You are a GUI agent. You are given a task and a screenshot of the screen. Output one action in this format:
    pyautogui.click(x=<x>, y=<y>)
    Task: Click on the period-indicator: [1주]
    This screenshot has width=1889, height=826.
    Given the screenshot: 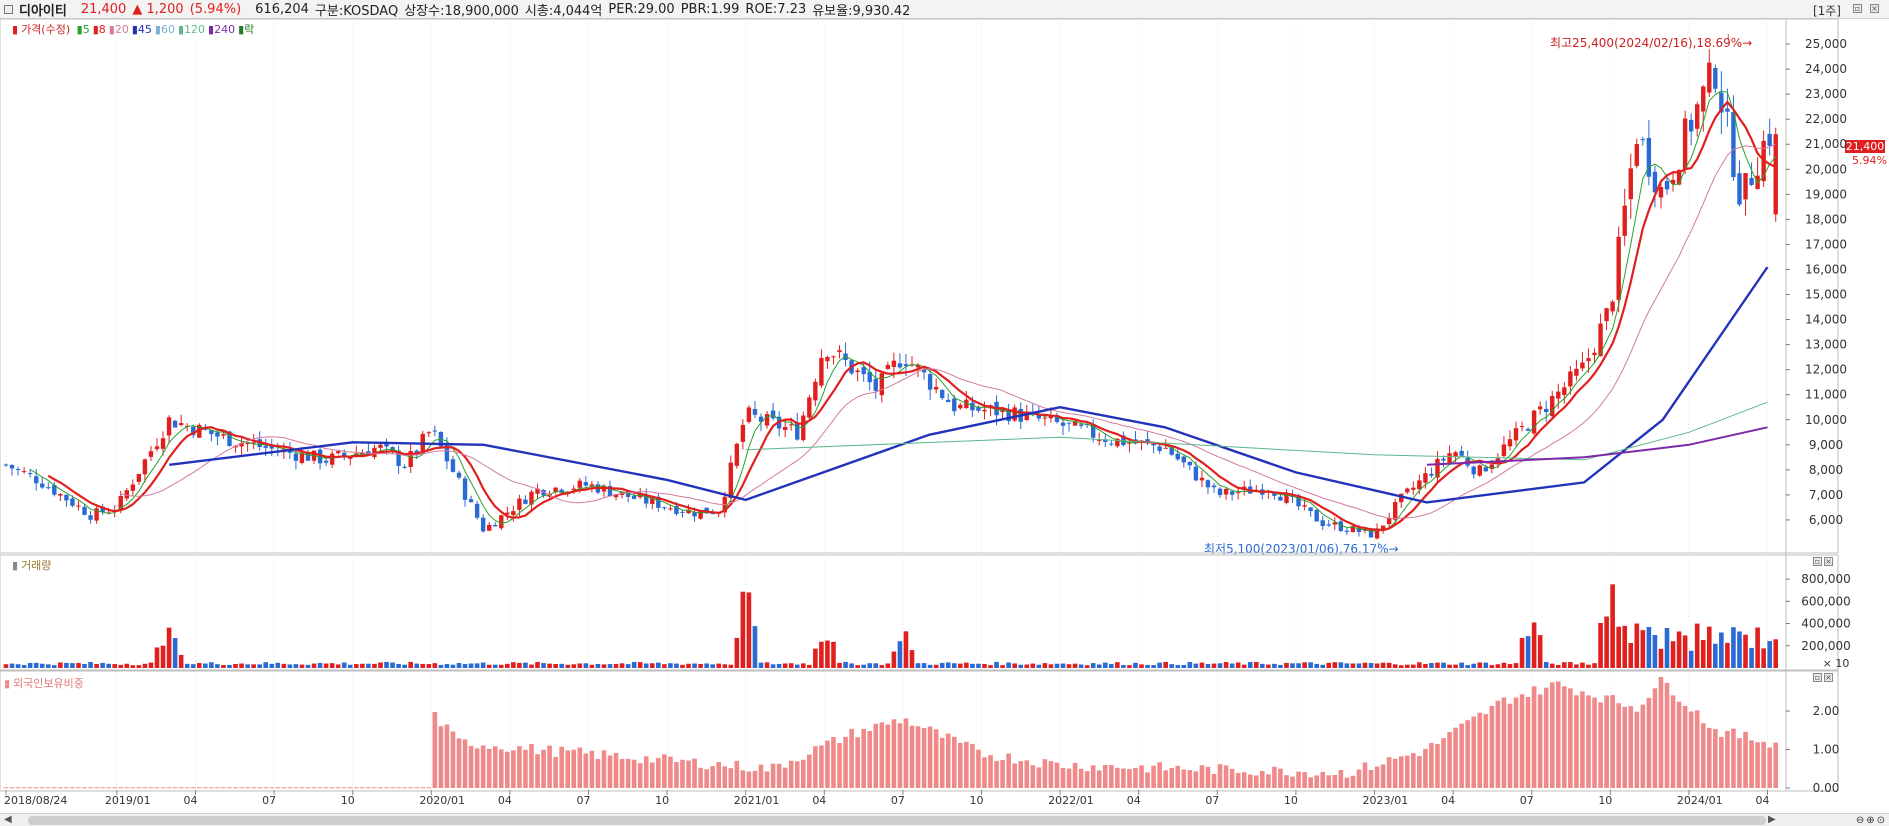 What is the action you would take?
    pyautogui.click(x=1826, y=11)
    